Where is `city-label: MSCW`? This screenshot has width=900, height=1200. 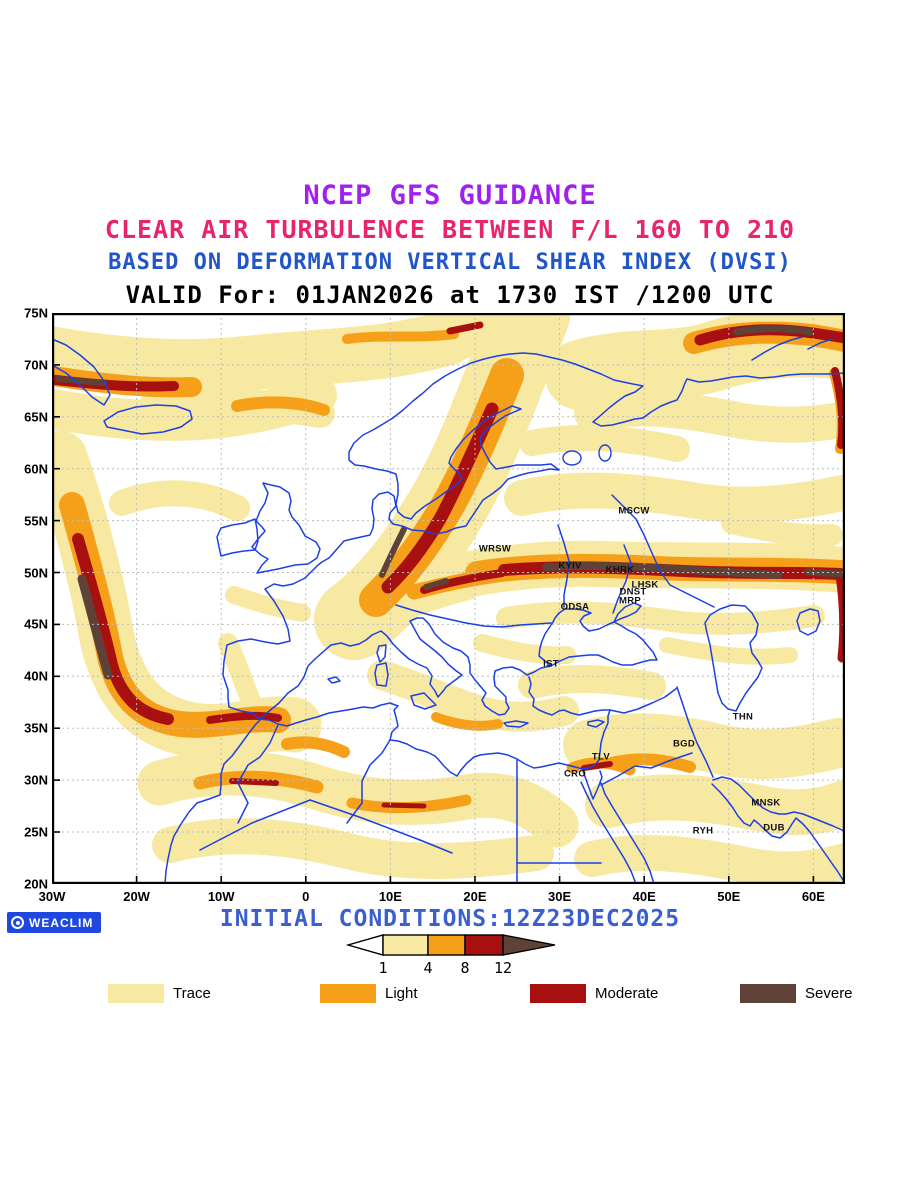
city-label: MSCW is located at coordinates (634, 511).